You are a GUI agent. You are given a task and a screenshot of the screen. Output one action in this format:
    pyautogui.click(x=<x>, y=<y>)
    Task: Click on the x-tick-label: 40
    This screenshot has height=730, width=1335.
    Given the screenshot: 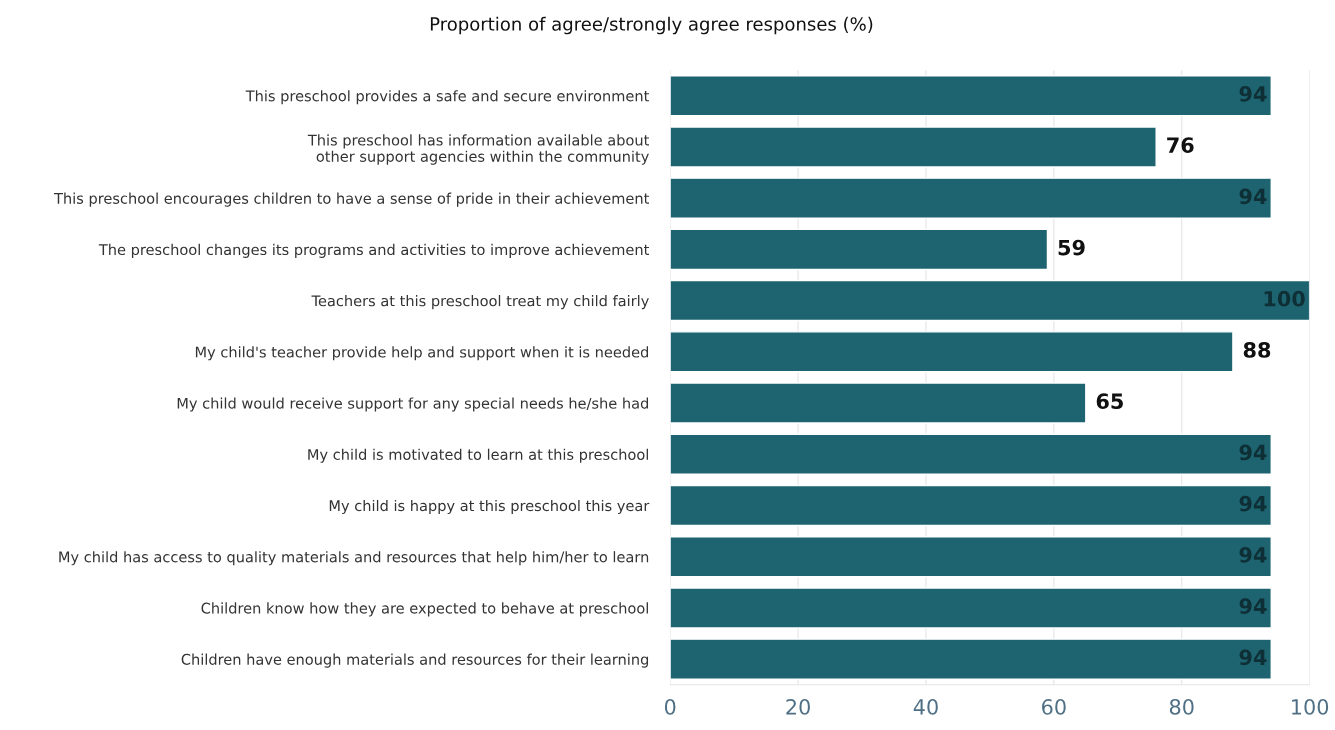 What is the action you would take?
    pyautogui.click(x=925, y=707)
    